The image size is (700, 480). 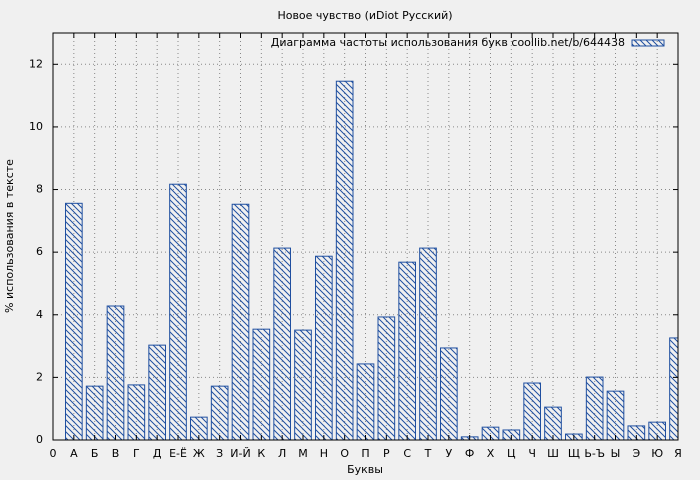 I want to click on x-tick-label: В, so click(x=116, y=453).